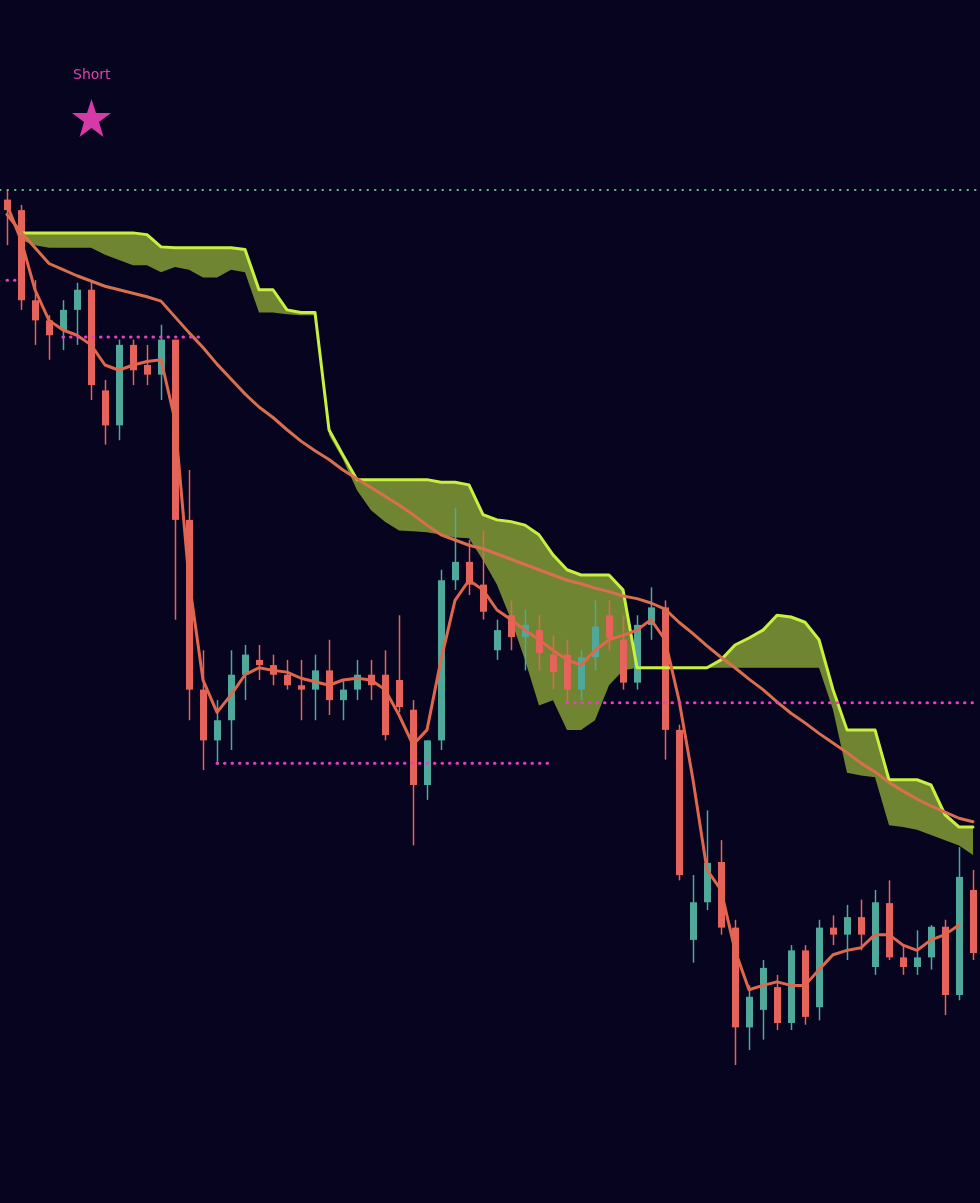  What do you see at coordinates (92, 74) in the screenshot?
I see `text: Short` at bounding box center [92, 74].